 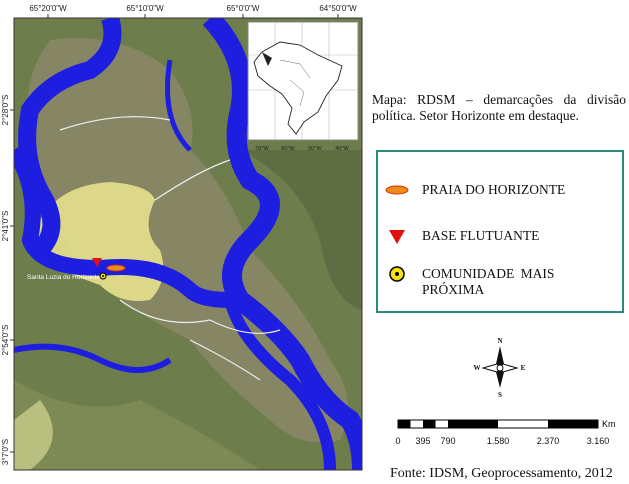 What do you see at coordinates (397, 190) in the screenshot?
I see `legend-icon-praia` at bounding box center [397, 190].